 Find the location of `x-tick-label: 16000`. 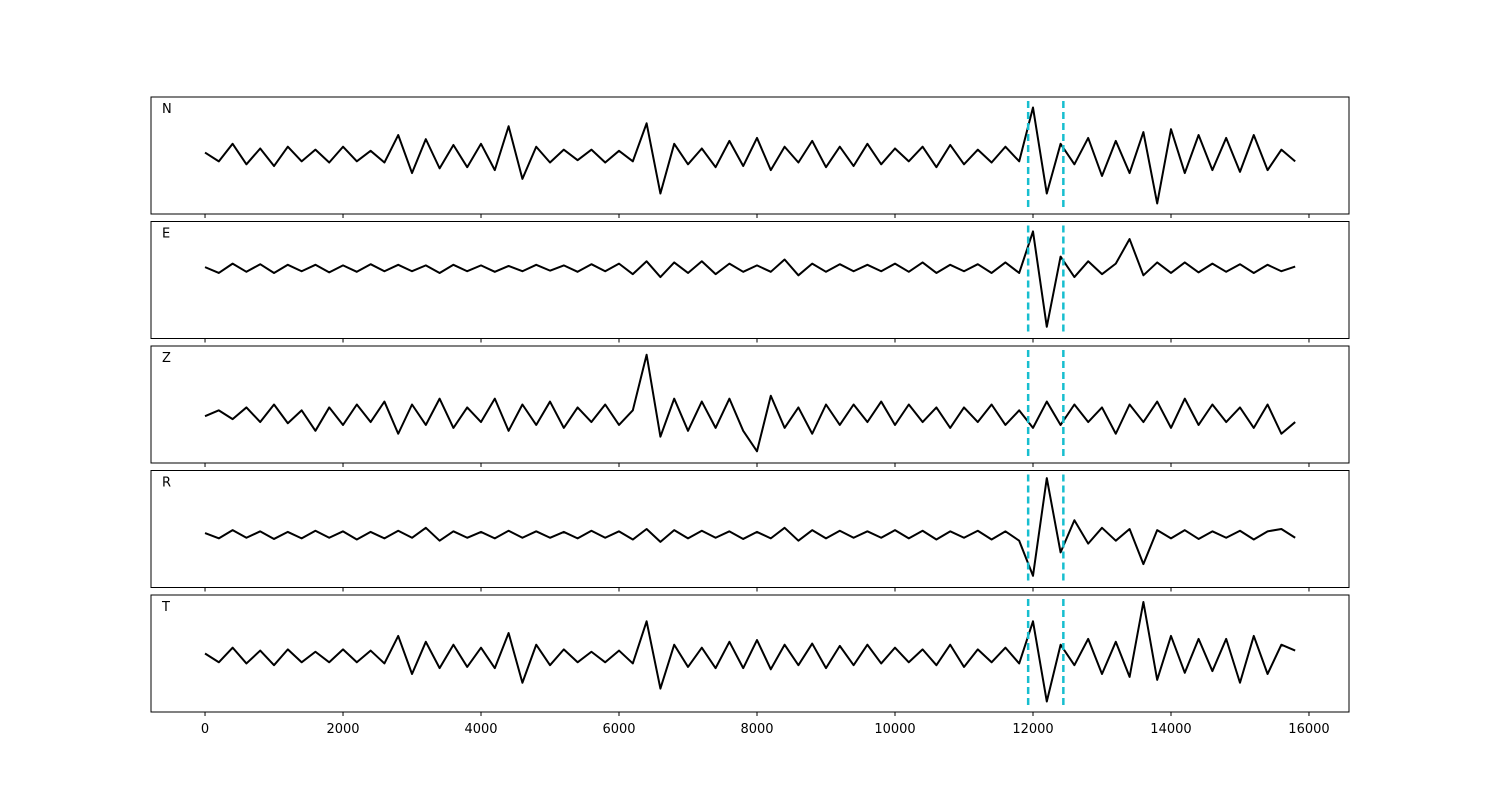

x-tick-label: 16000 is located at coordinates (1308, 729).